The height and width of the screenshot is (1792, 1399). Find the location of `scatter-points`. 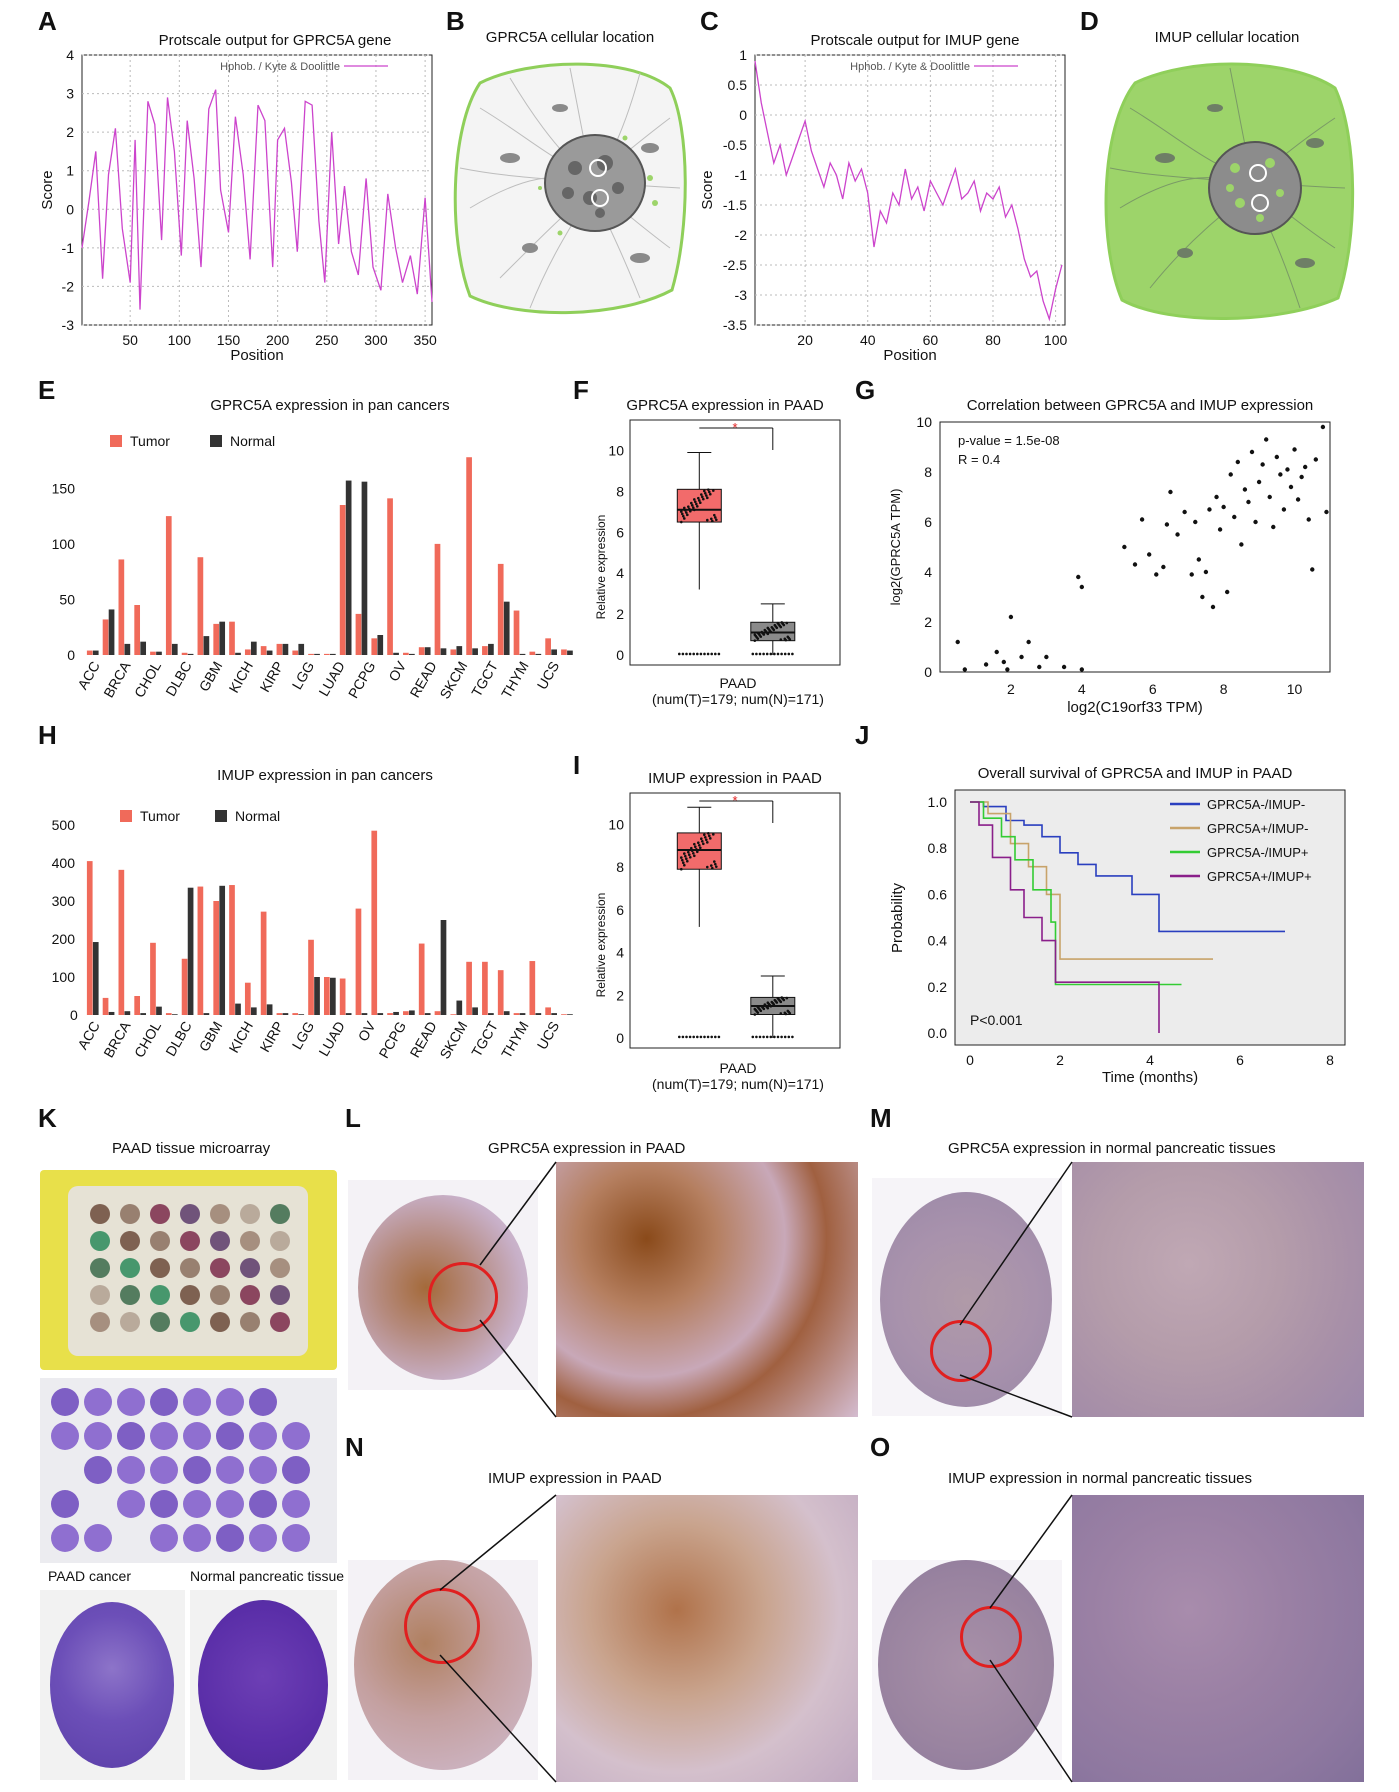

scatter-points is located at coordinates (1142, 548).